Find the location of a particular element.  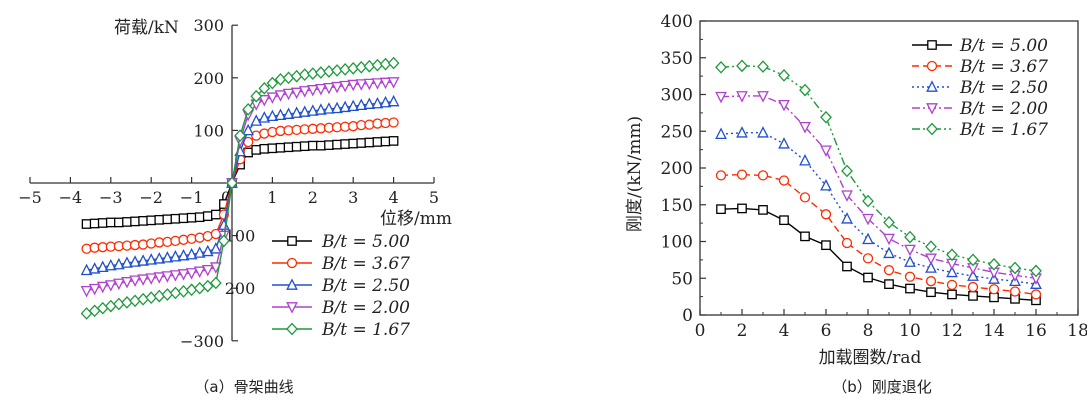

chart-a-y-tick-label: 200 is located at coordinates (208, 78).